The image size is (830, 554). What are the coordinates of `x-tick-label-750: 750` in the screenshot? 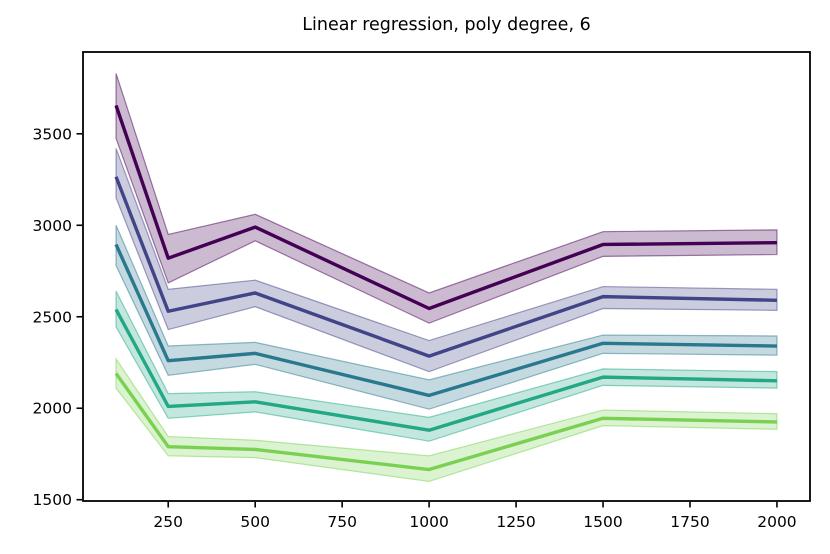 It's located at (342, 522).